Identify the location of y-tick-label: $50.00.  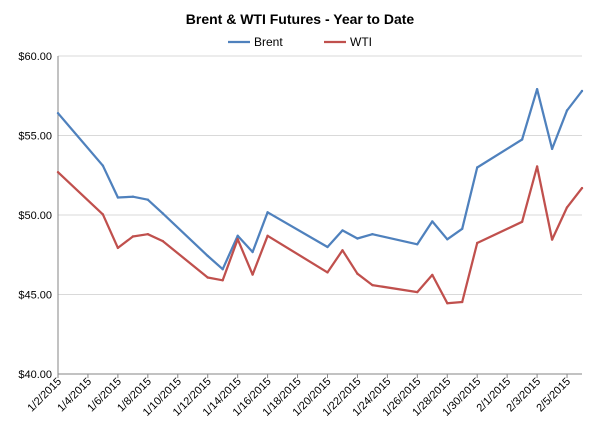
(35, 216).